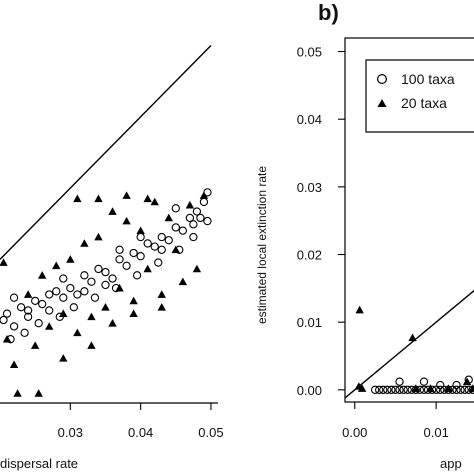 Image resolution: width=474 pixels, height=474 pixels. What do you see at coordinates (321, 221) in the screenshot?
I see `panel-b-y-ticks: 0.00 0.01 0.02 0.03 0.04 0.05` at bounding box center [321, 221].